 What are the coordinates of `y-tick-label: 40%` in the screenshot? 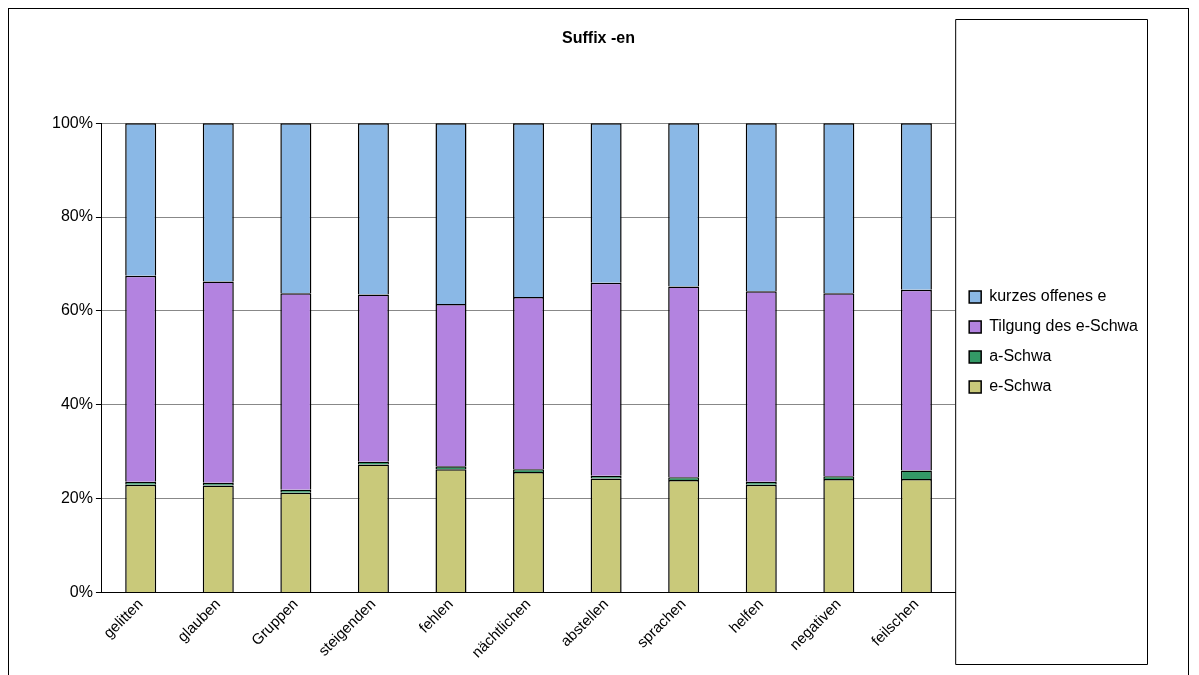 It's located at (76, 404).